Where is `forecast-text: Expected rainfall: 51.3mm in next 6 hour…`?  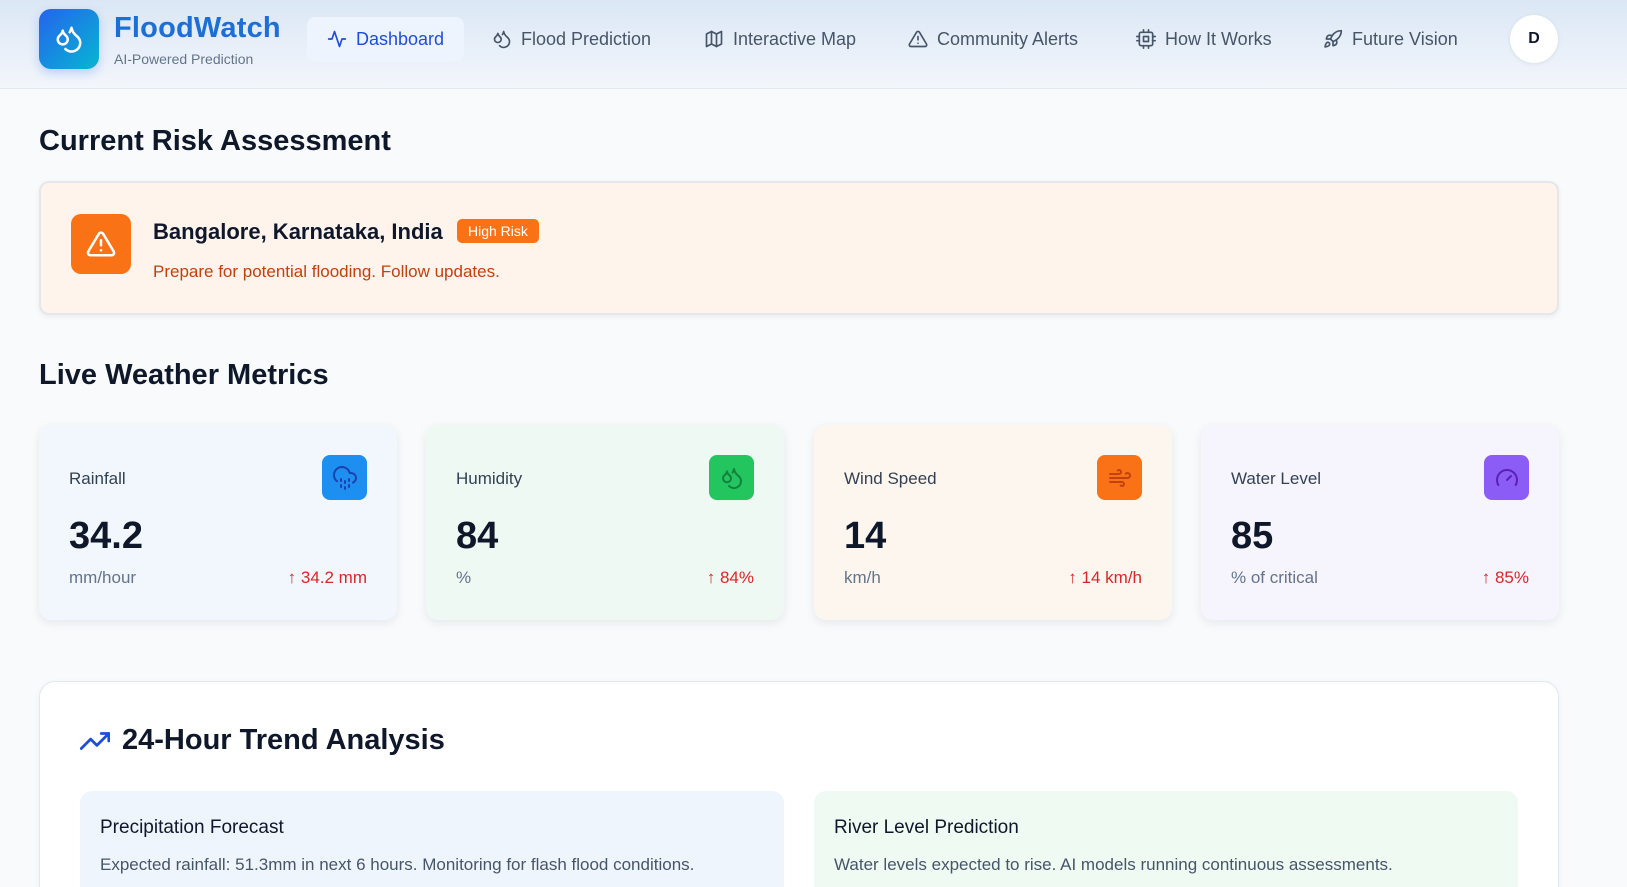 forecast-text: Expected rainfall: 51.3mm in next 6 hour… is located at coordinates (397, 864).